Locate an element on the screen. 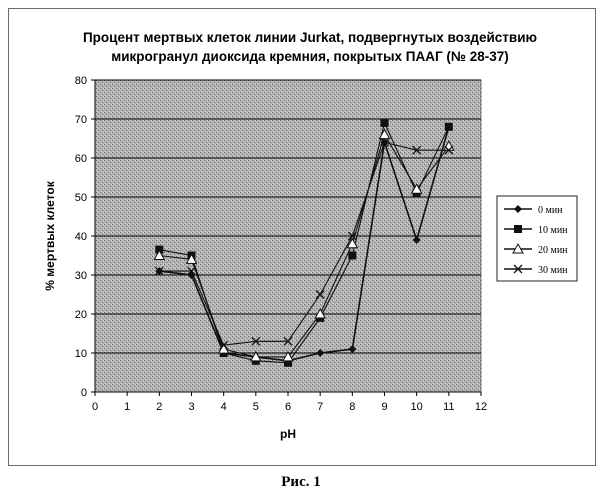 The width and height of the screenshot is (602, 500). y-tick-label: 40 is located at coordinates (81, 237).